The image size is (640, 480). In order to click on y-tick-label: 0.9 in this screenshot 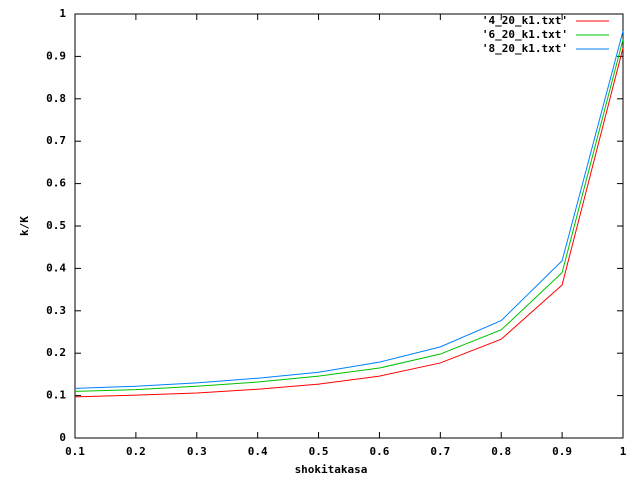, I will do `click(56, 55)`.